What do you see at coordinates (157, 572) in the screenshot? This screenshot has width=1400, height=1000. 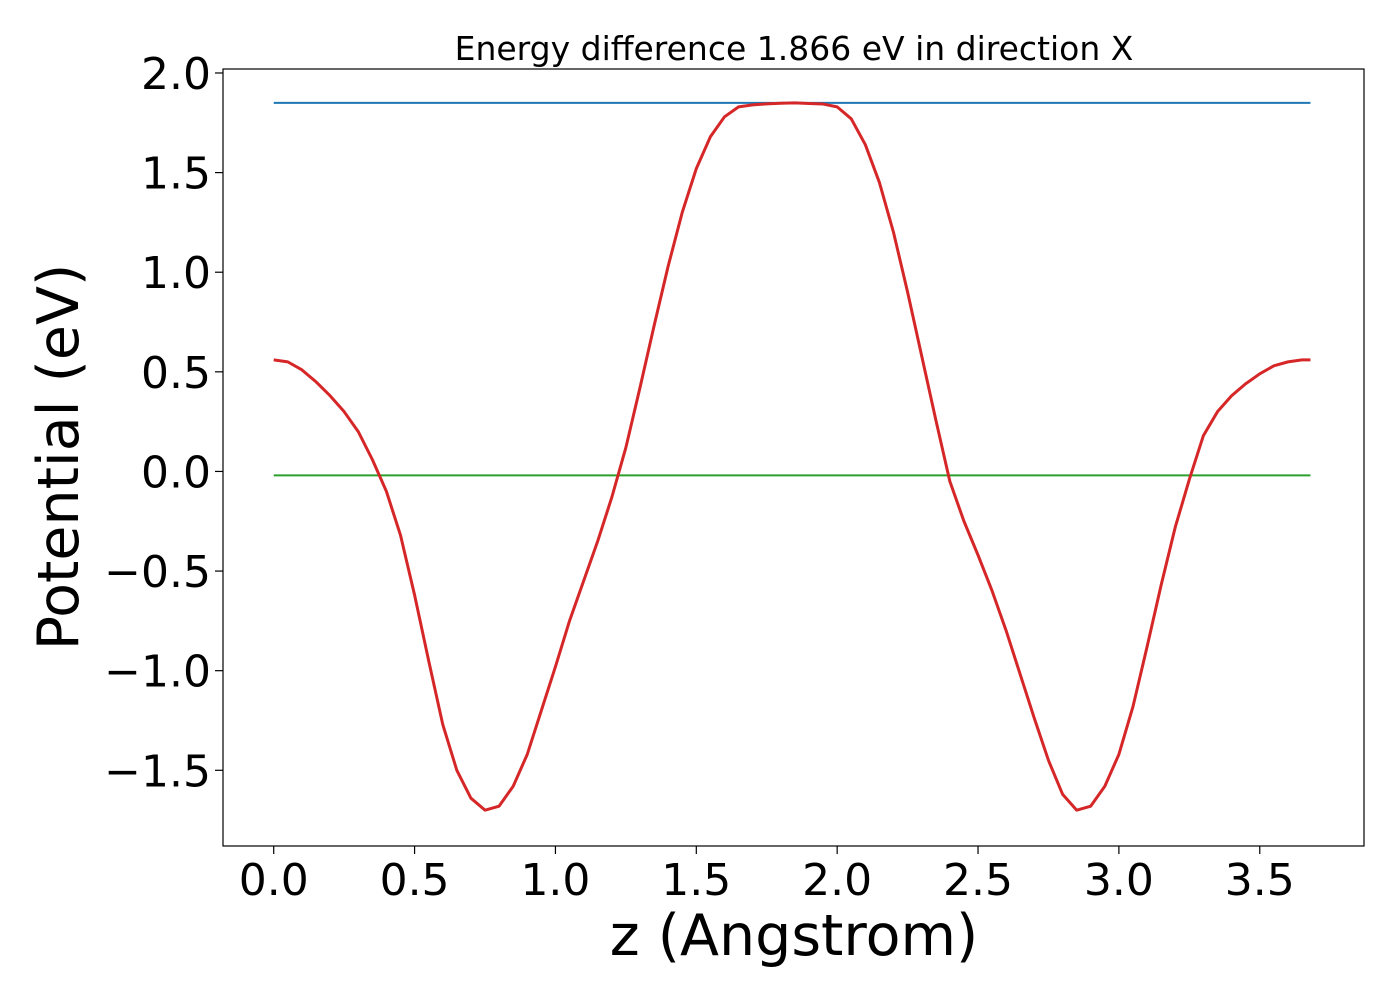 I see `y-tick-label: −0.5` at bounding box center [157, 572].